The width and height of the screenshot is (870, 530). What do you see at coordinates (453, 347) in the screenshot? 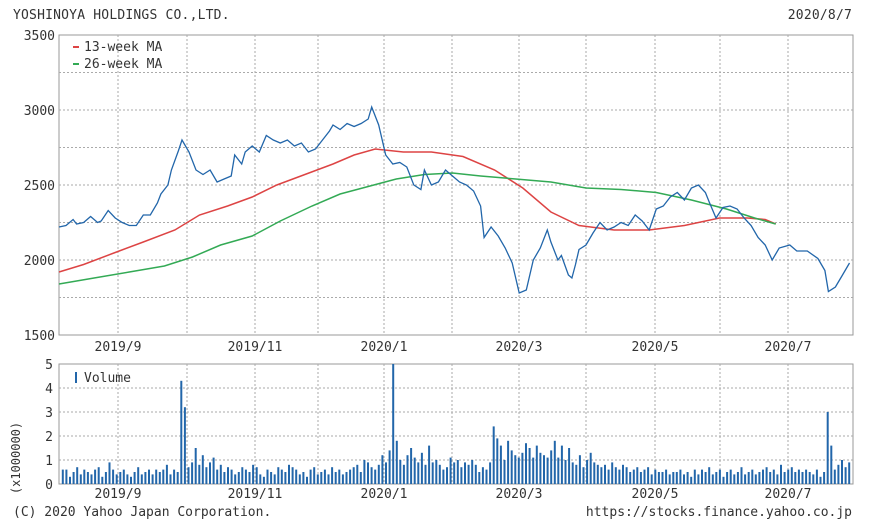
I see `price-x-axis: 2019/9 2019/11 2020/1 2020/3 2020/5 2020/7` at bounding box center [453, 347].